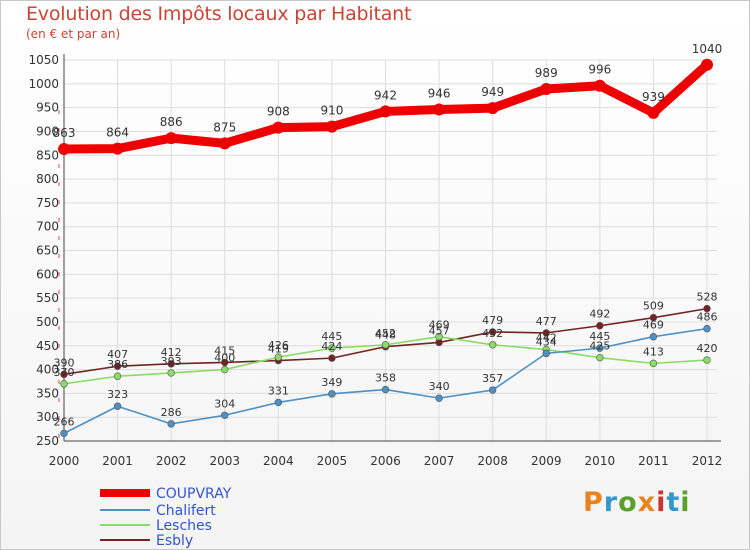 The height and width of the screenshot is (550, 750). Describe the element at coordinates (331, 346) in the screenshot. I see `data-label: 424` at that location.